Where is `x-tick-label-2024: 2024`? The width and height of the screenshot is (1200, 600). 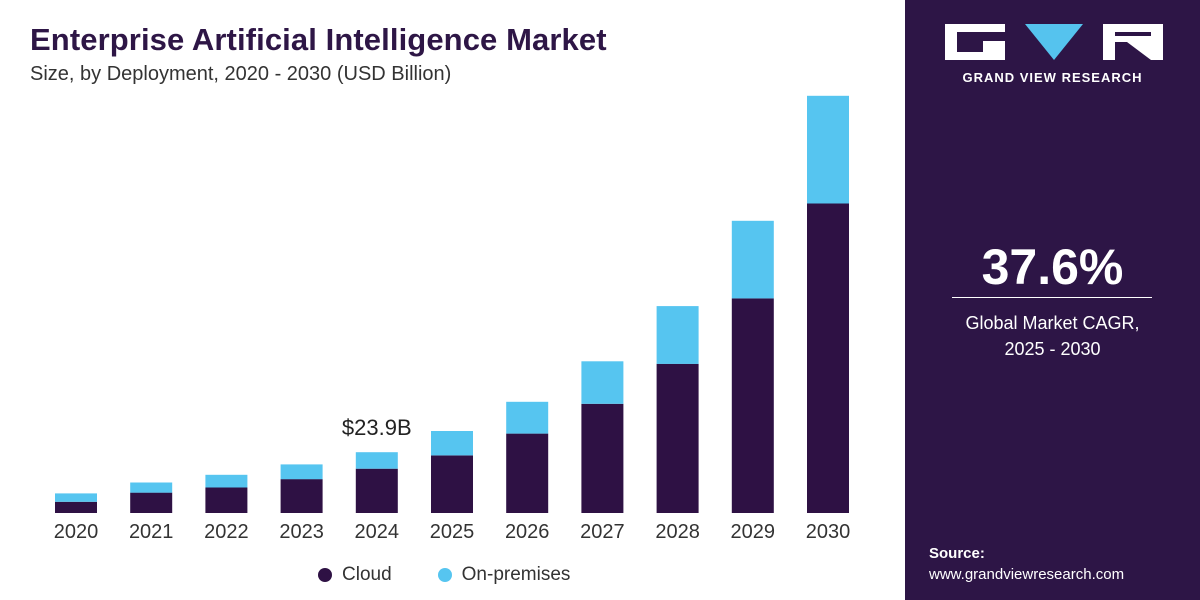
x-tick-label-2024: 2024 is located at coordinates (377, 532).